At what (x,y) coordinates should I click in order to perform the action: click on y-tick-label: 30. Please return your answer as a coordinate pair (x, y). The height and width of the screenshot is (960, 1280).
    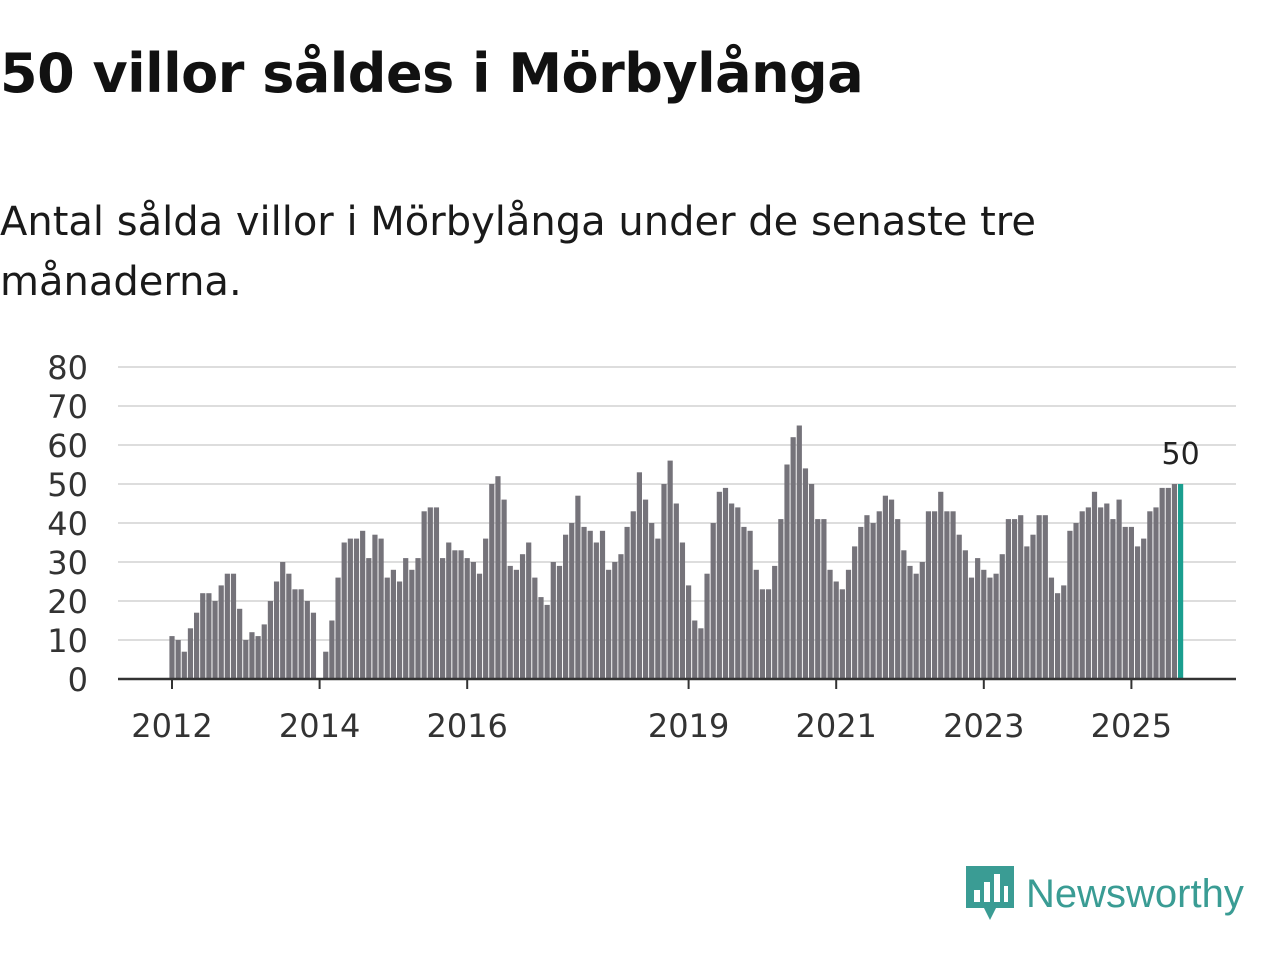
    Looking at the image, I should click on (67, 563).